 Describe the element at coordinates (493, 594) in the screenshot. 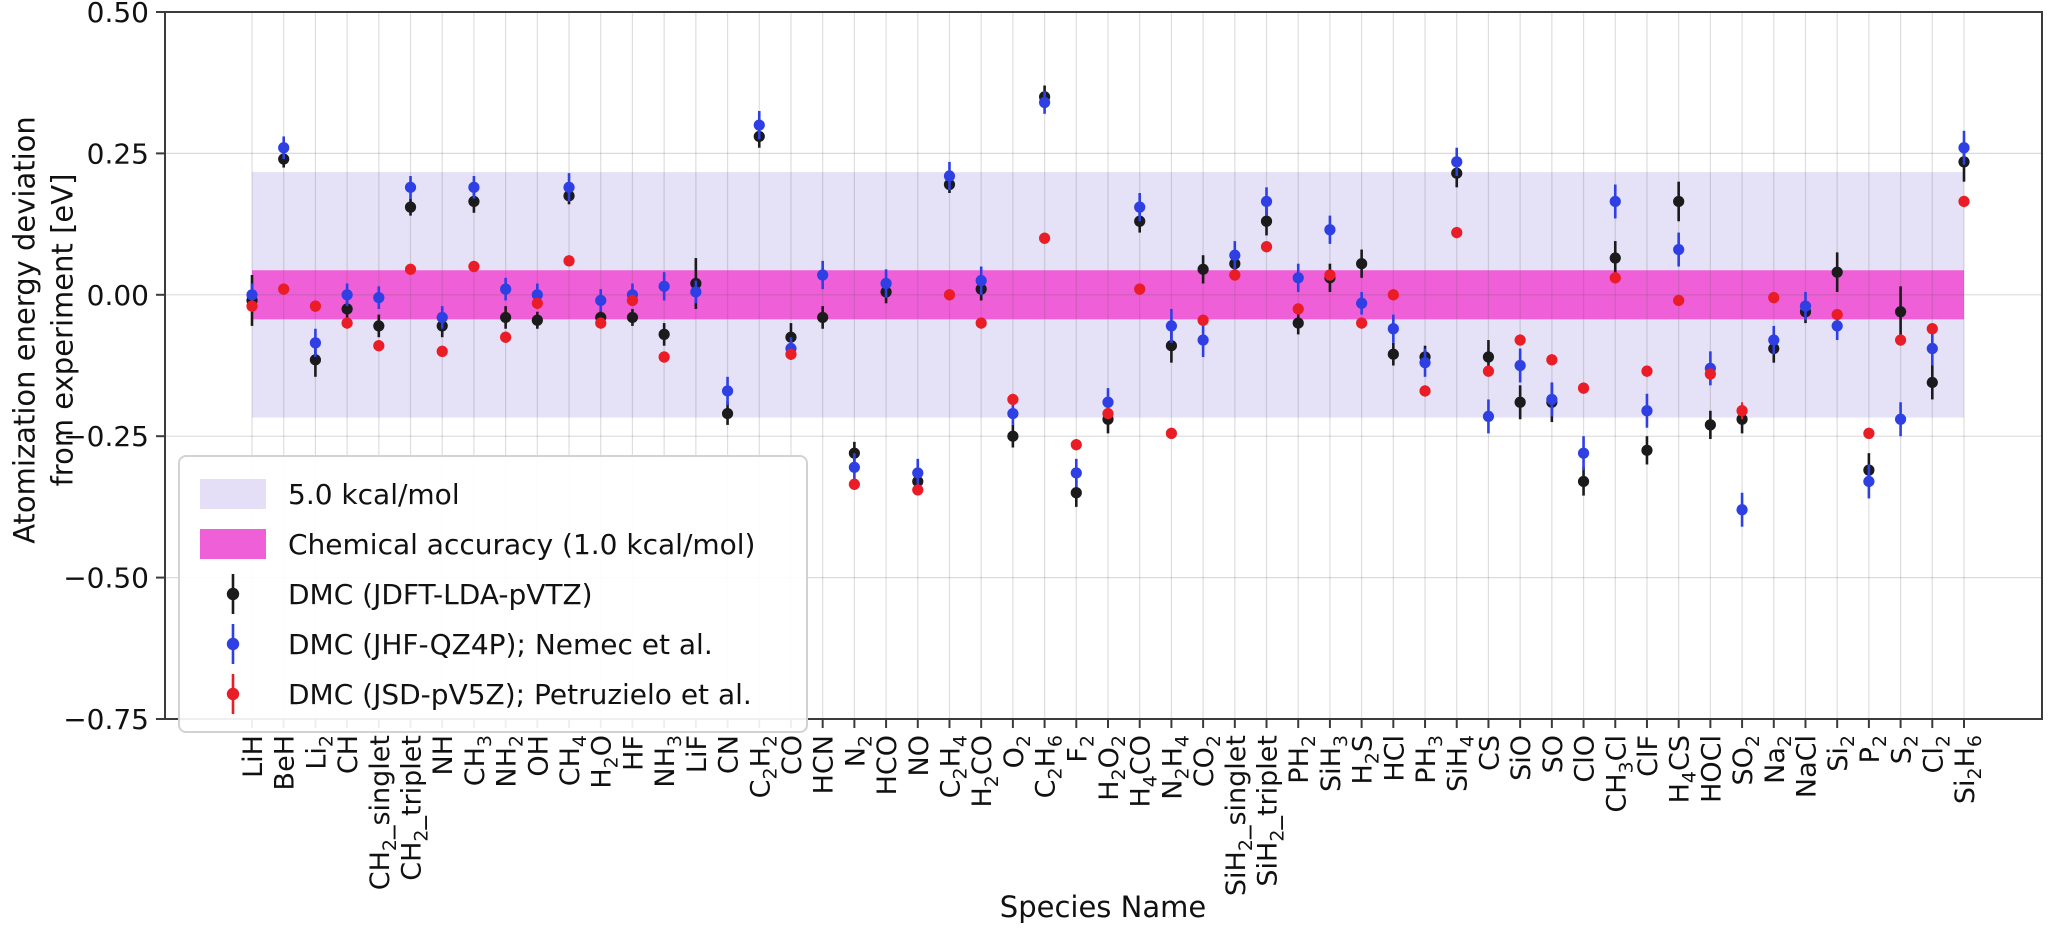

I see `legend-item-dmc-jdft: DMC (JDFT-LDA-pVTZ)` at that location.